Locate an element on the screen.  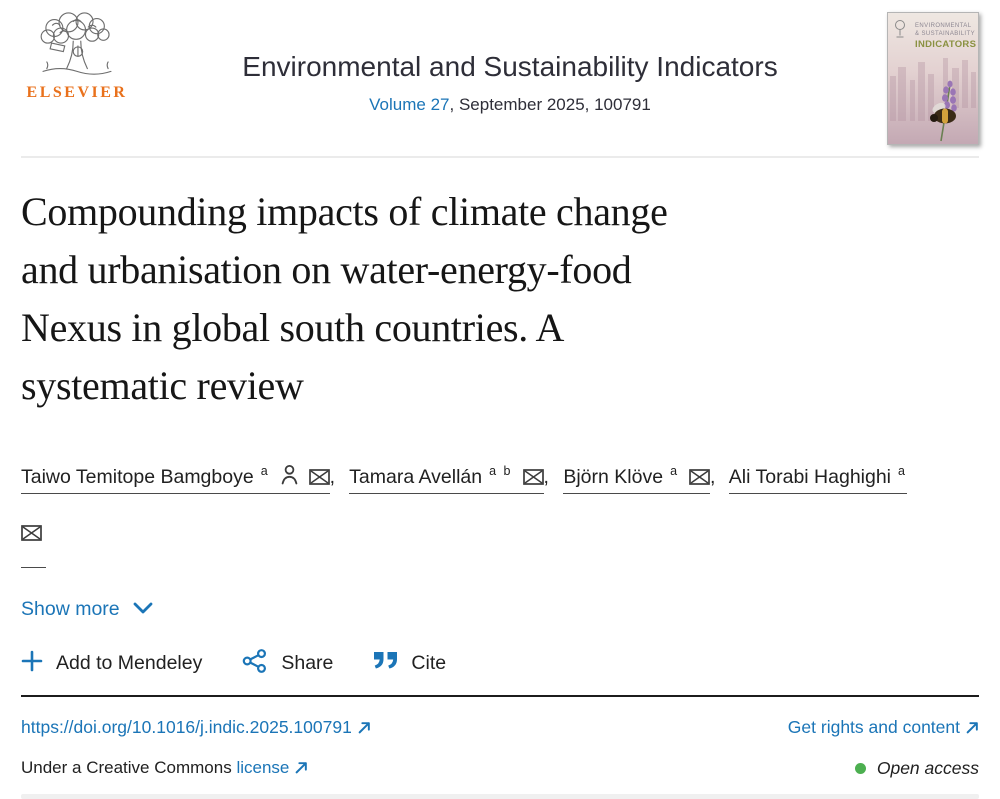
author-link-bamgboye: Taiwo Temitope Bamgboye a is located at coordinates (175, 479).